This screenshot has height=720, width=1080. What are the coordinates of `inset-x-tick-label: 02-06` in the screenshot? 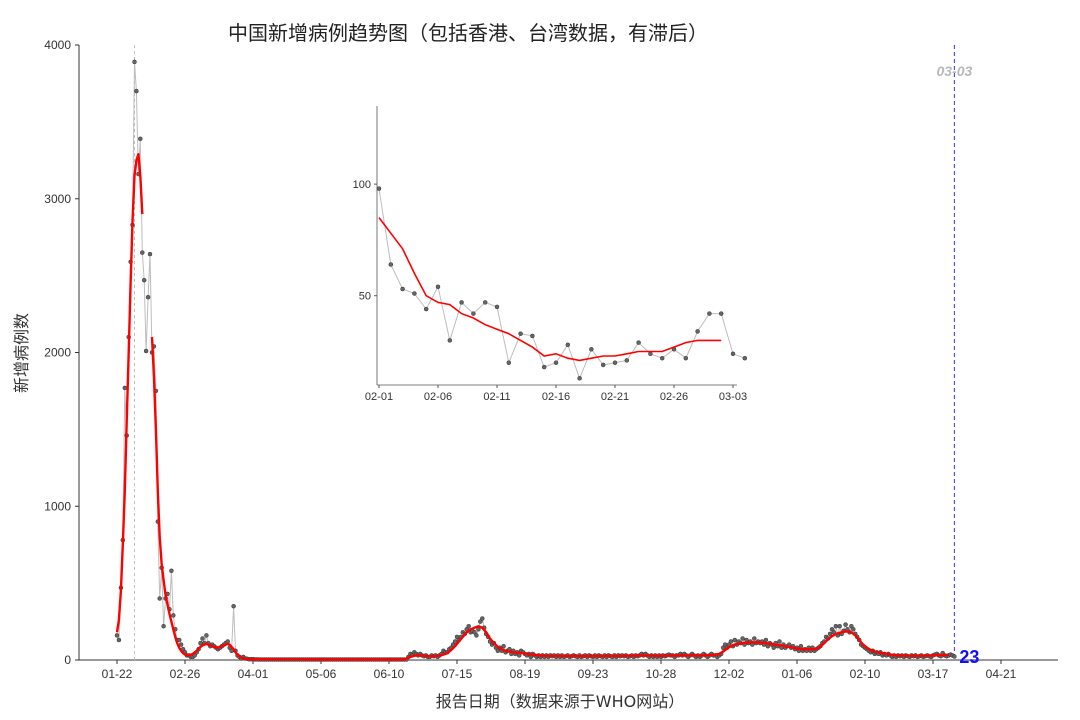 It's located at (438, 397).